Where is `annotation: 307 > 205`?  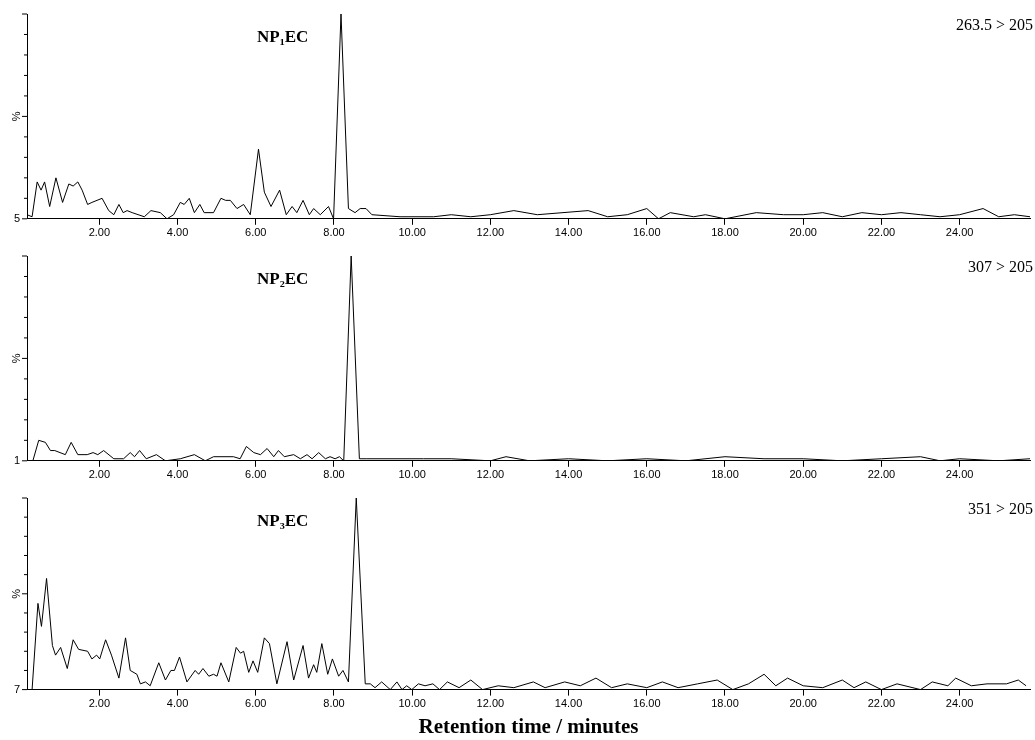
annotation: 307 > 205 is located at coordinates (1000, 267).